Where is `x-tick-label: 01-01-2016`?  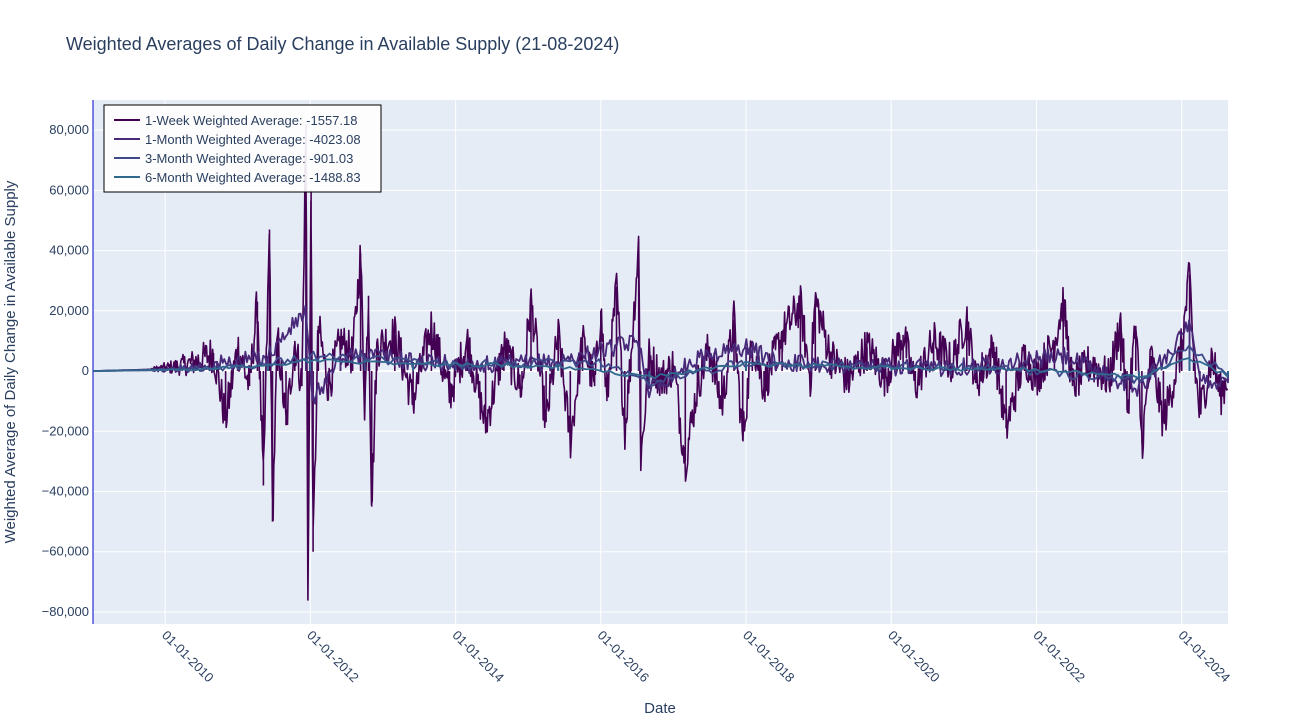 x-tick-label: 01-01-2016 is located at coordinates (624, 657).